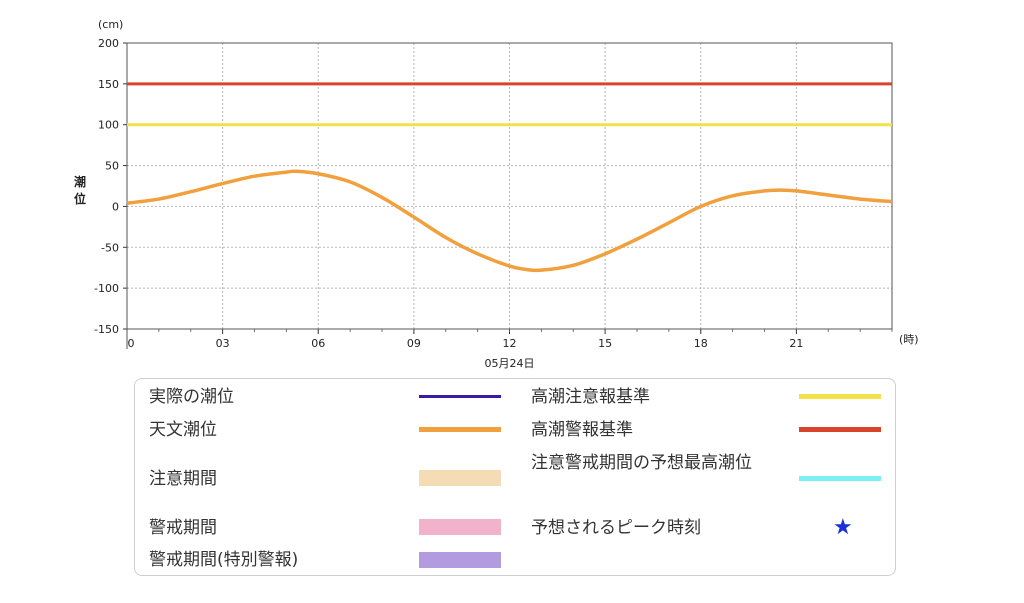  I want to click on legend-label-forecast-max-tide: 注意警戒期間の予想最高潮位, so click(641, 463).